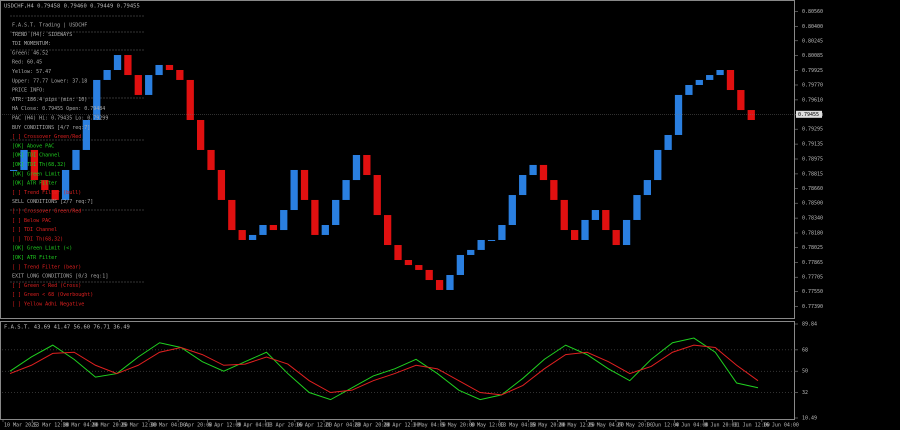  Describe the element at coordinates (46, 286) in the screenshot. I see `info-line: [ ] Green < Red (Cross)` at that location.